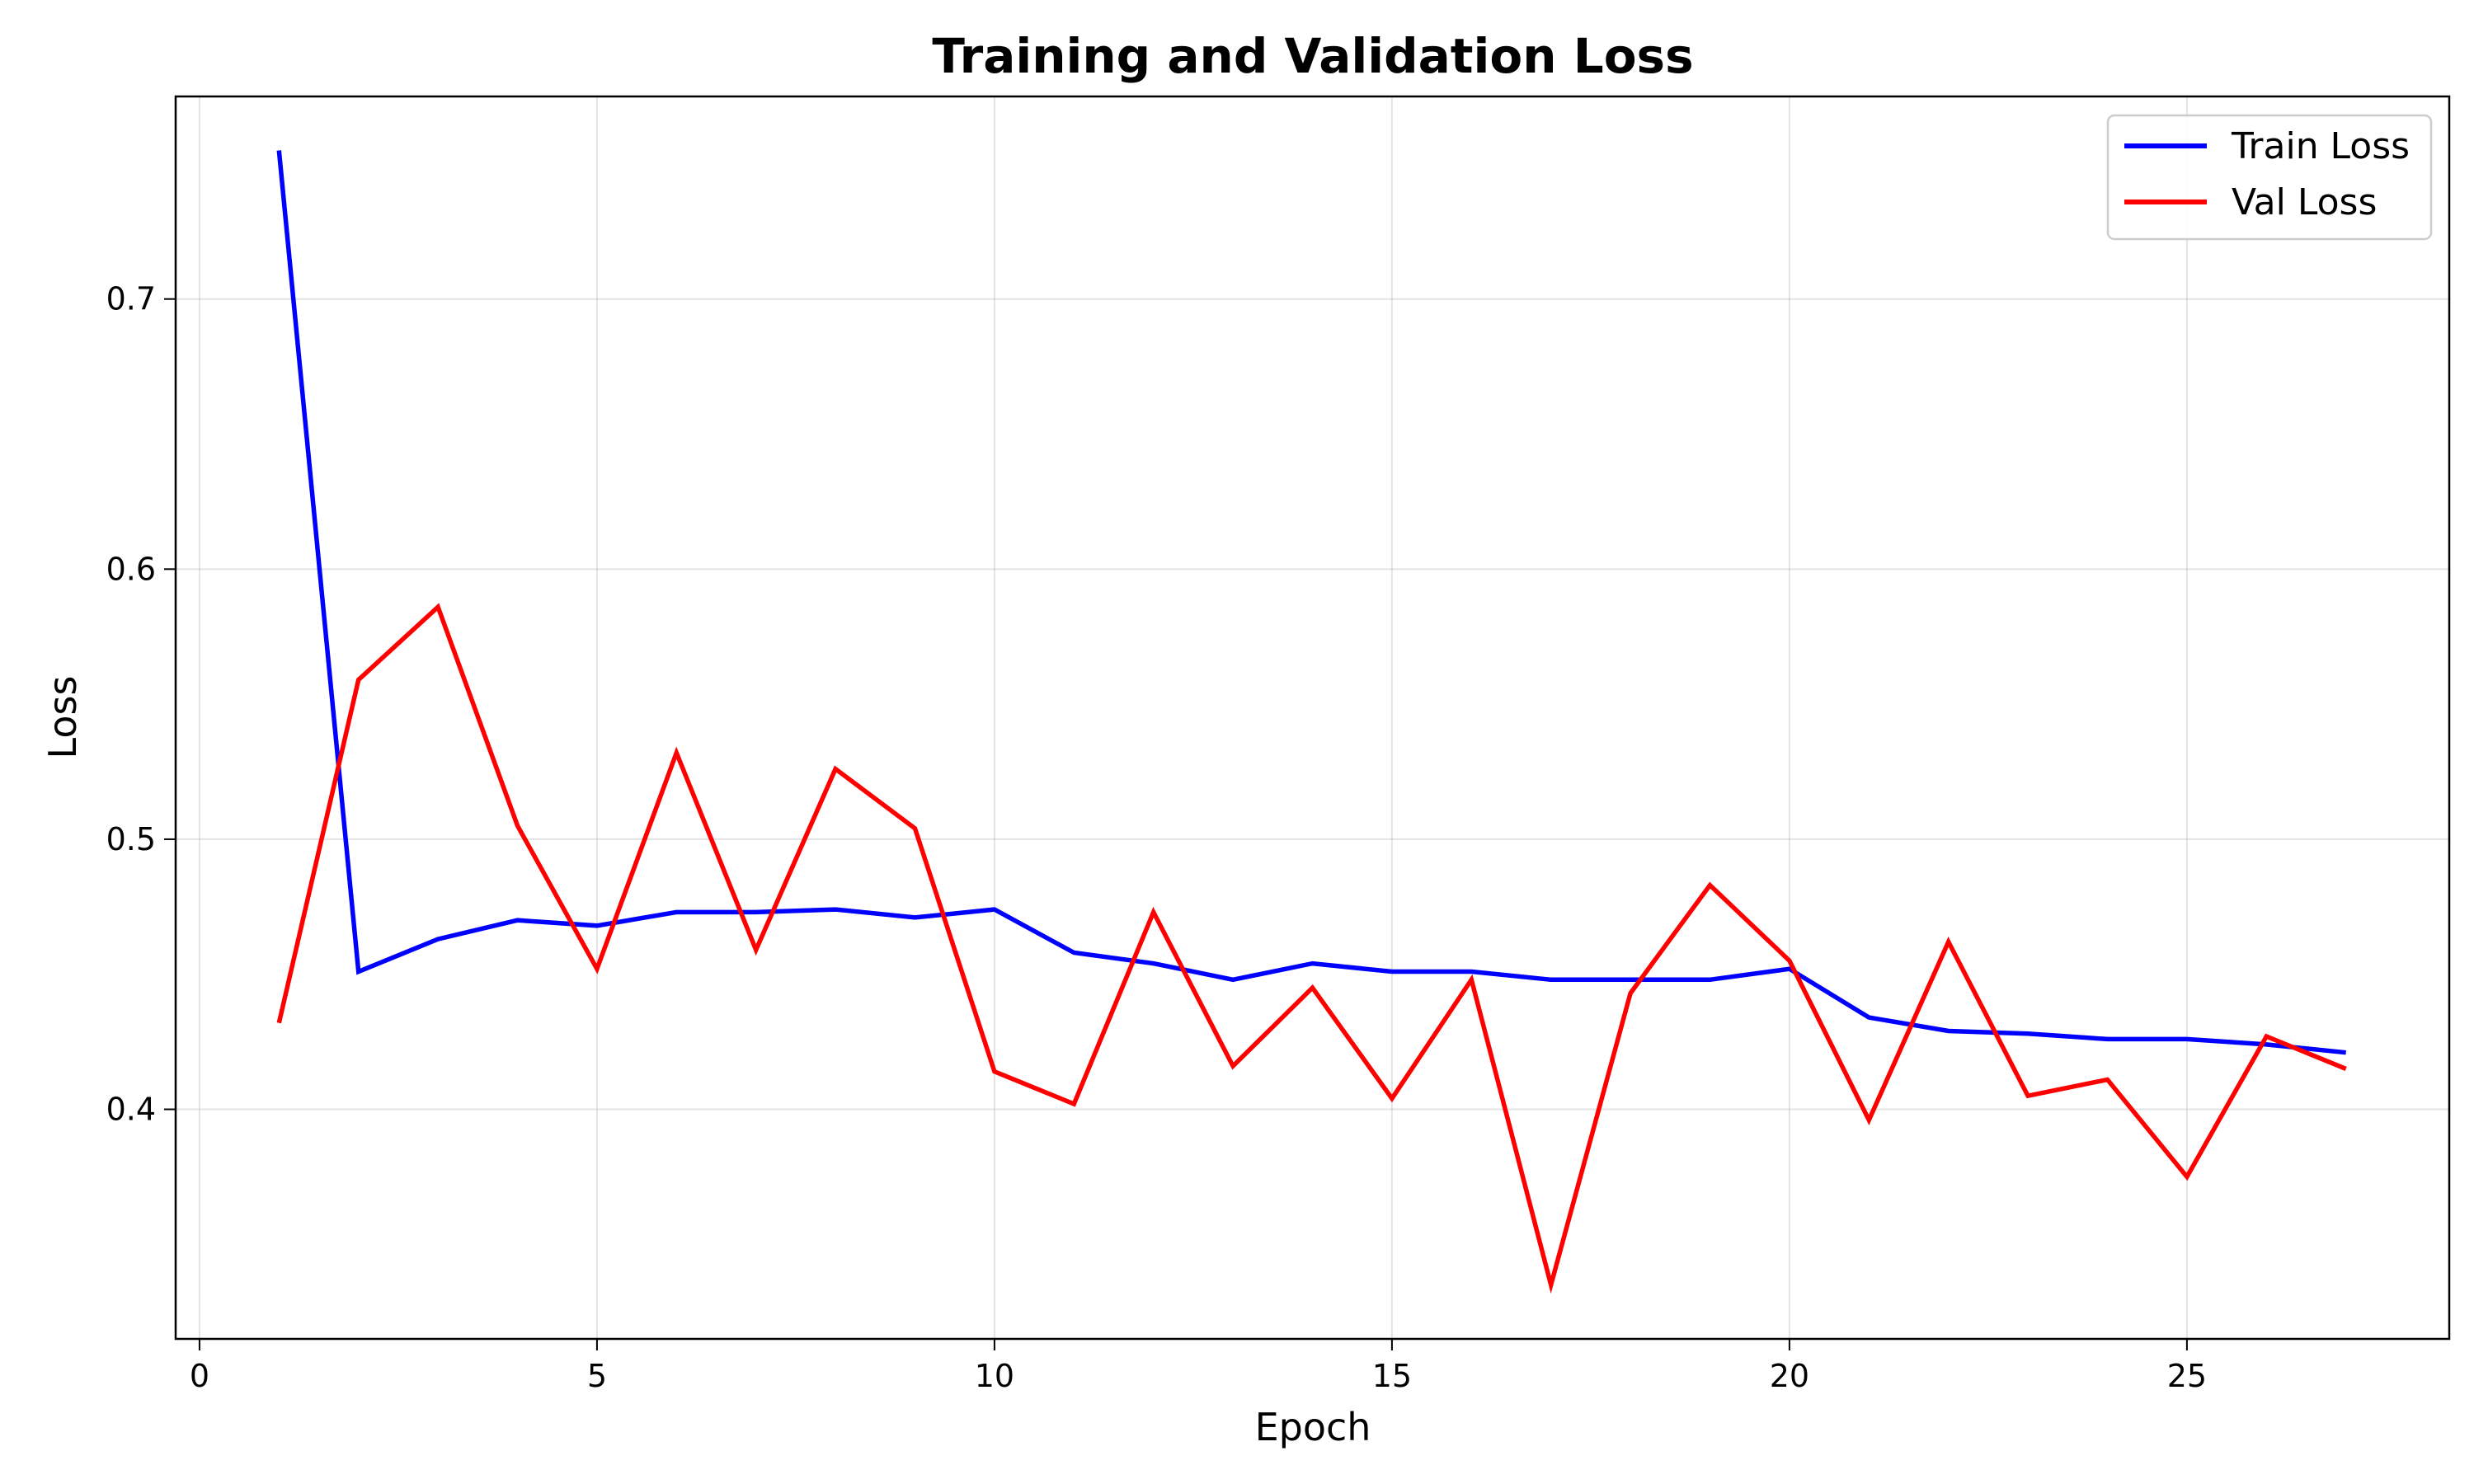  Describe the element at coordinates (62, 717) in the screenshot. I see `y-axis-label: Loss` at that location.